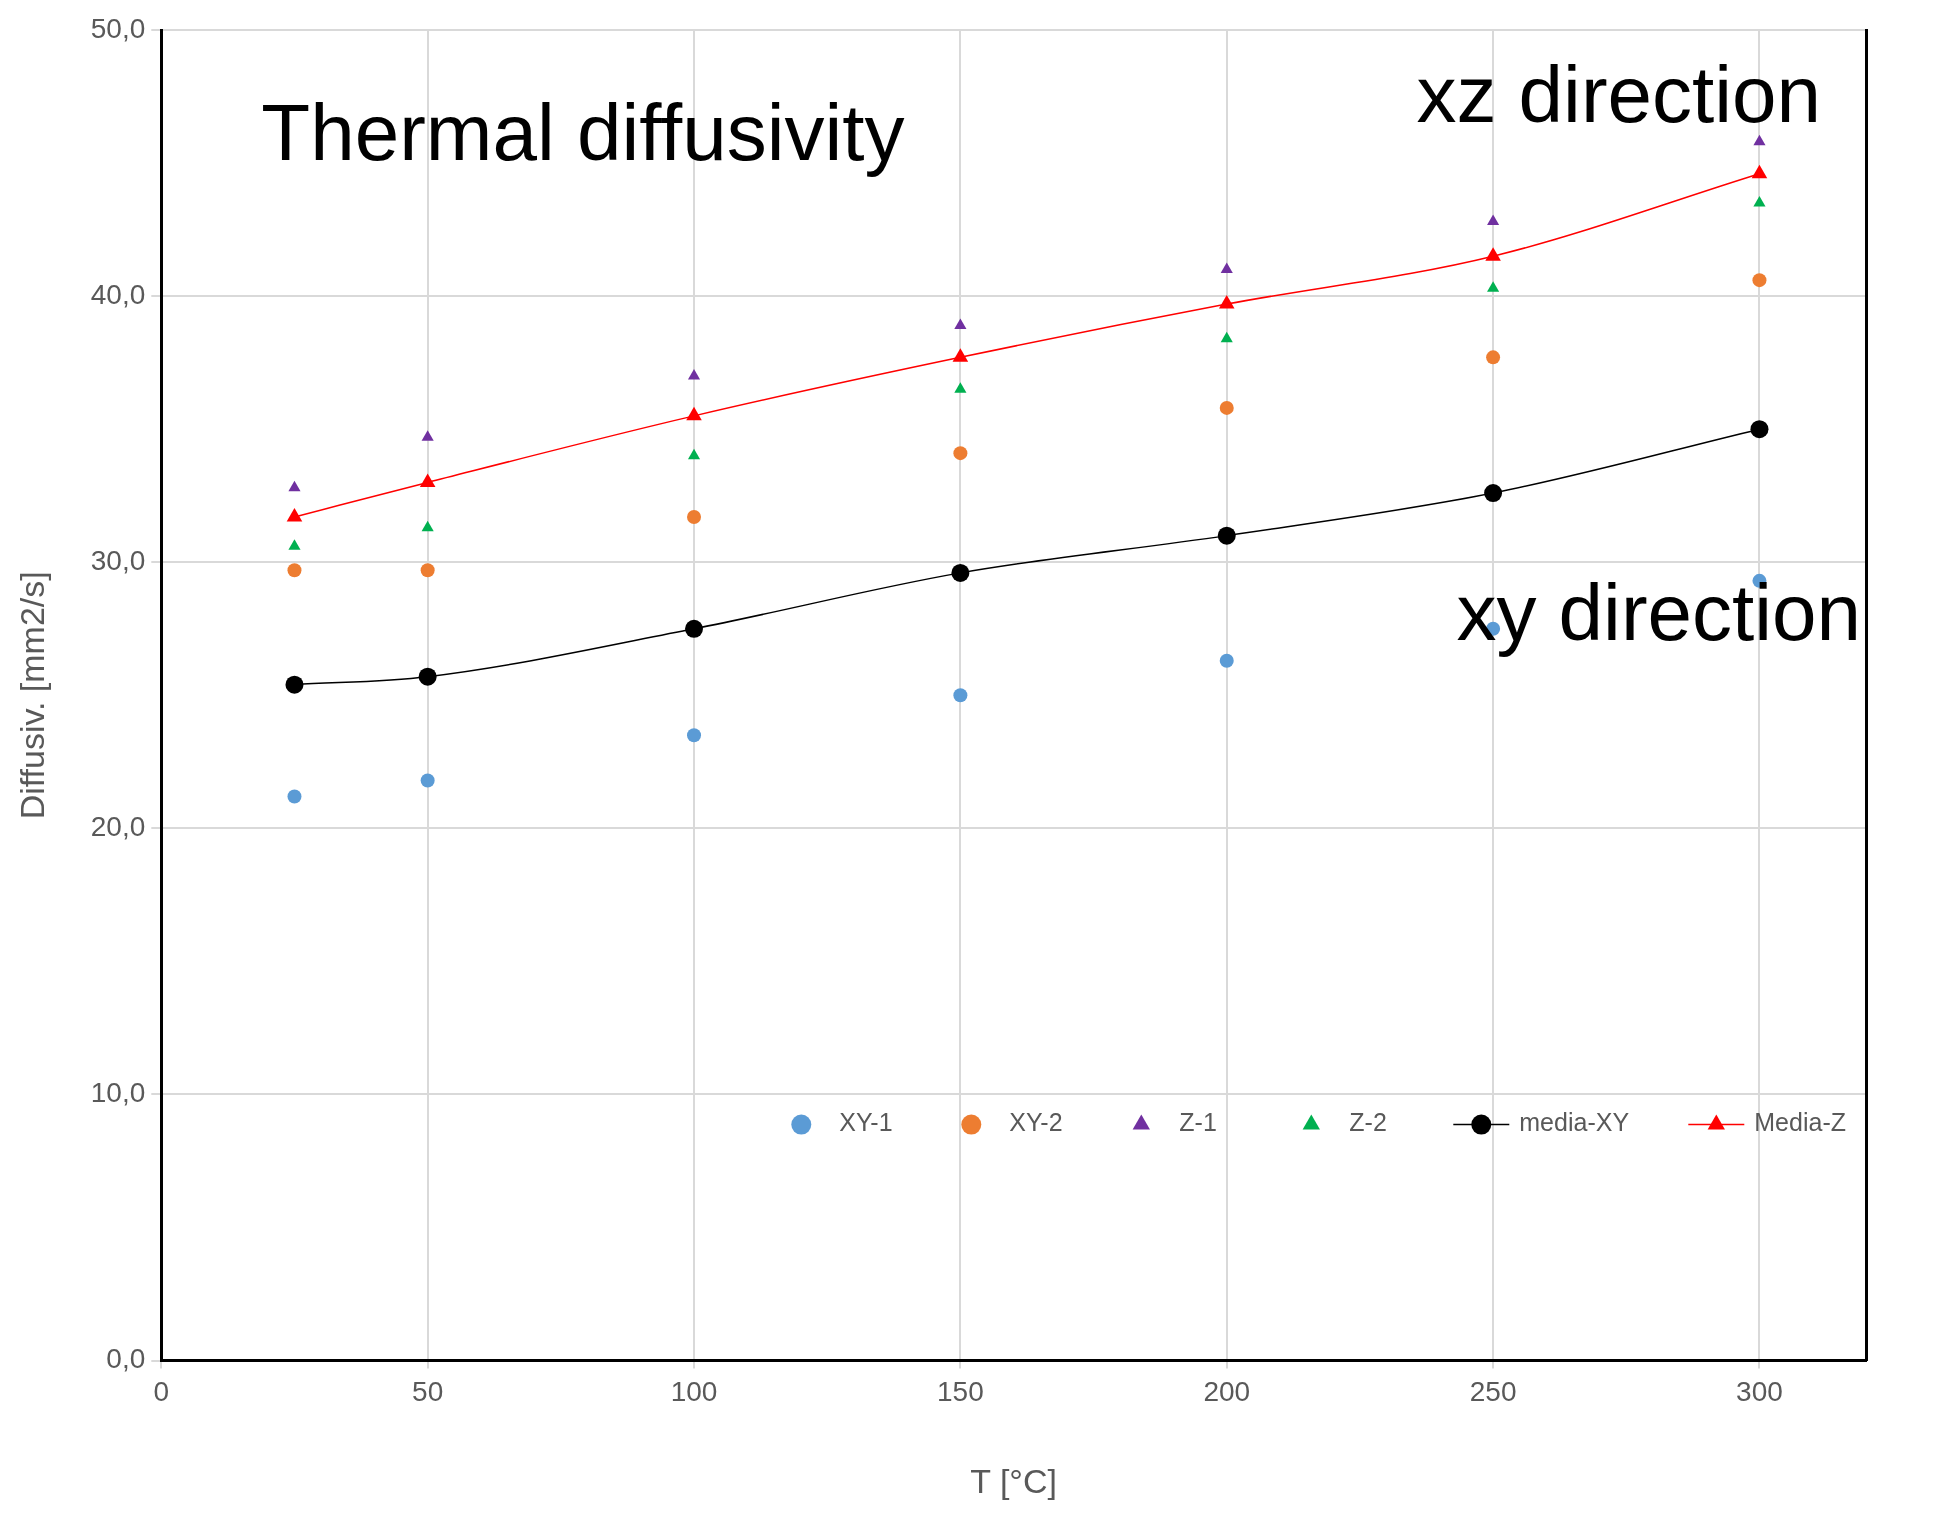  I want to click on legend-label: Media-Z, so click(1800, 1122).